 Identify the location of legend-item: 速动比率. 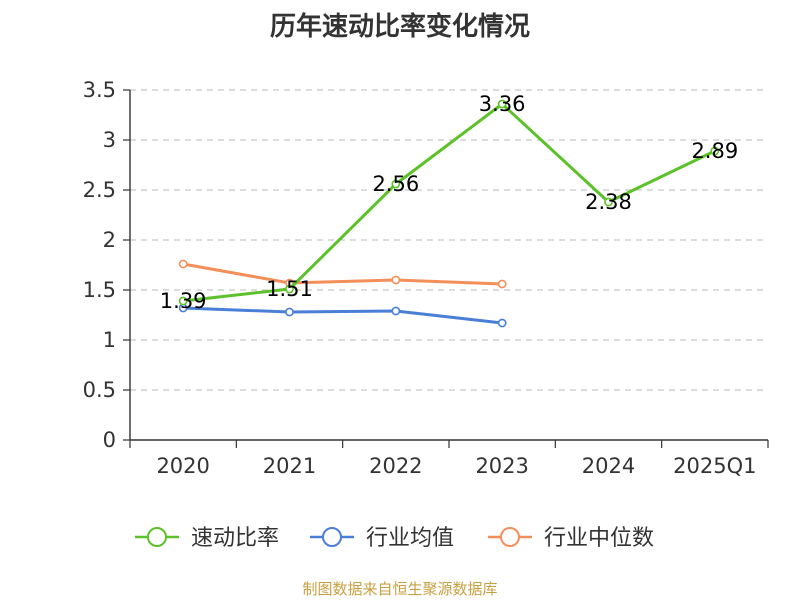
(207, 538).